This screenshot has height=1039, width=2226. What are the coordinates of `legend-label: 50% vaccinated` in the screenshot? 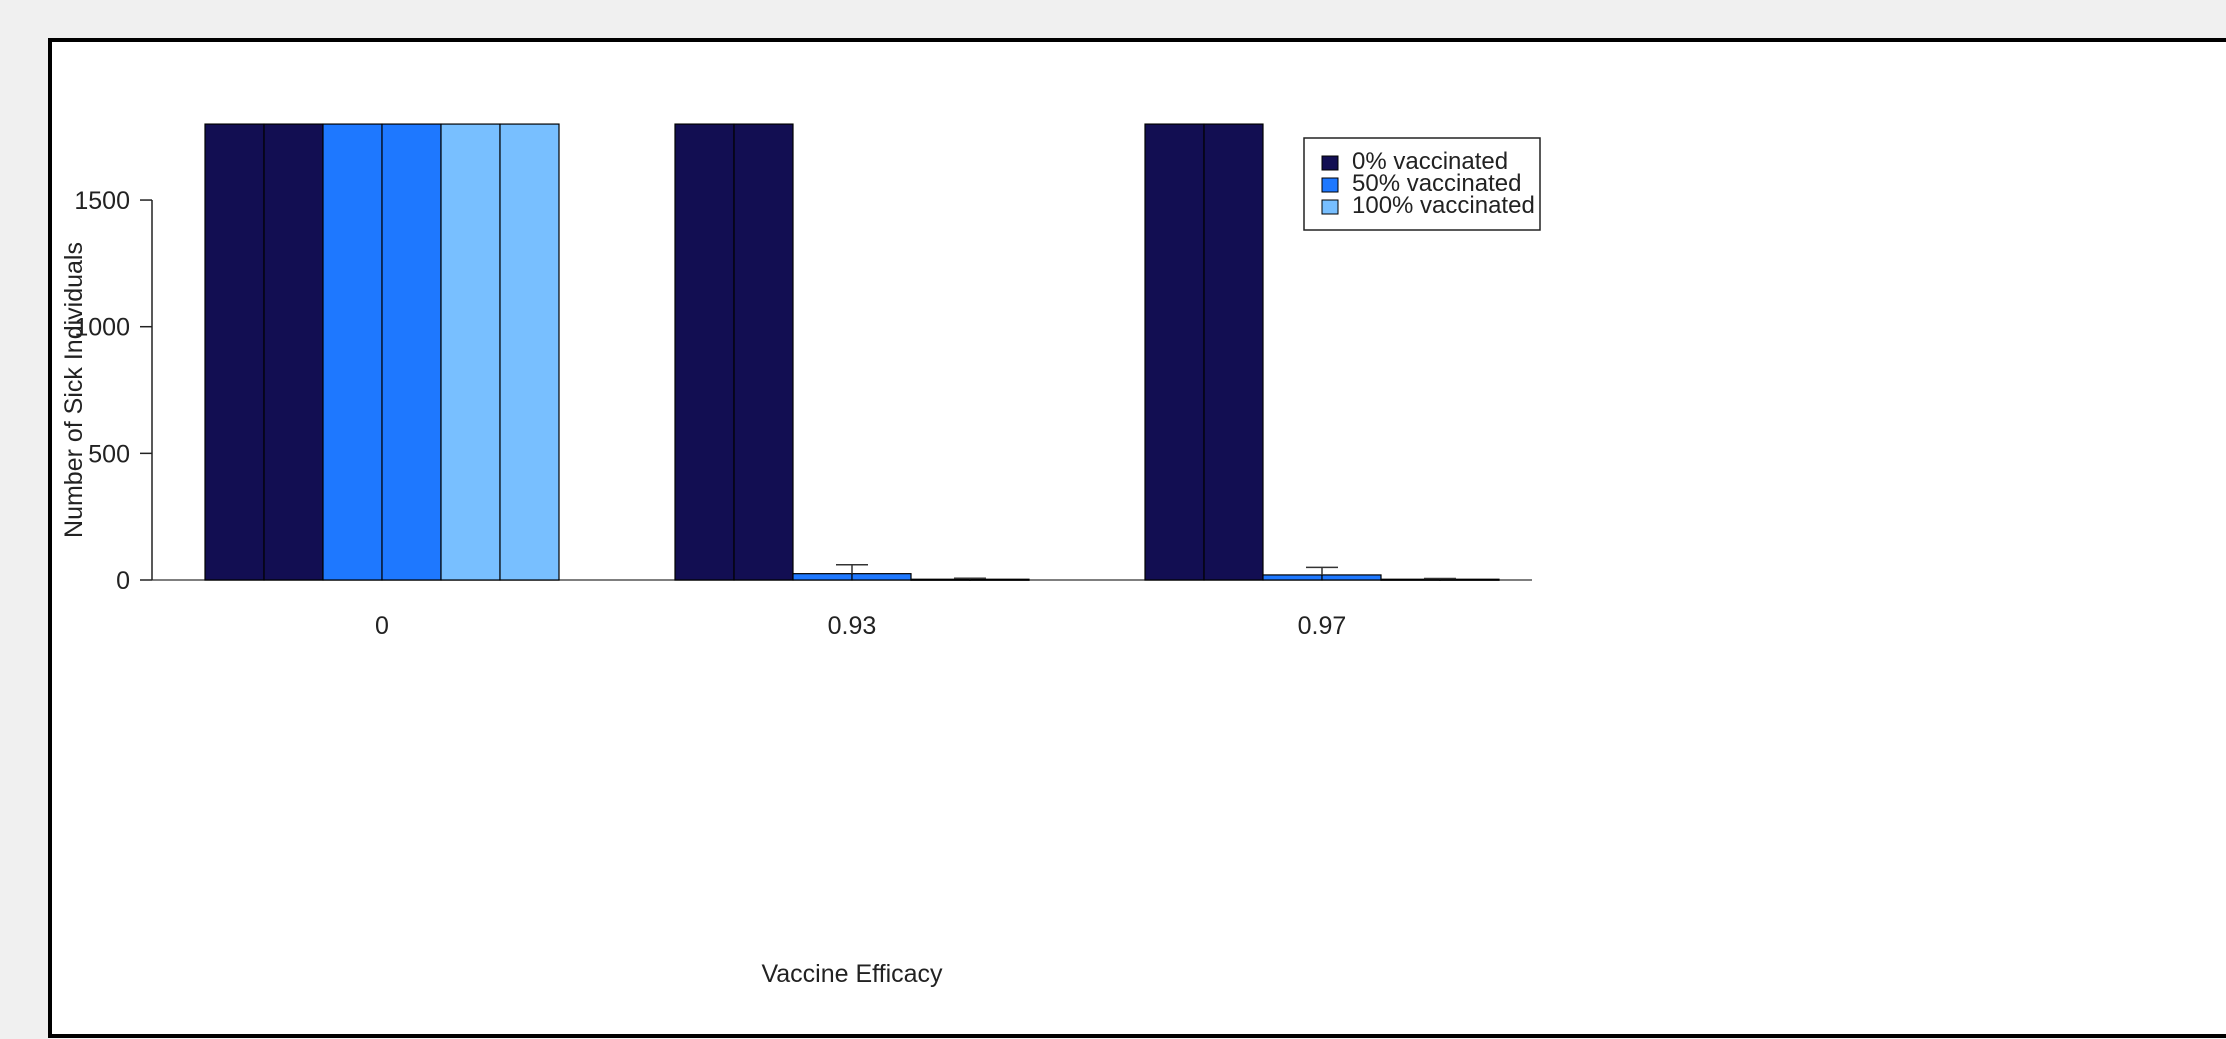 It's located at (1436, 183).